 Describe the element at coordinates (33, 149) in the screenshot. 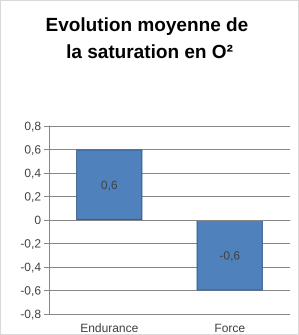

I see `y-tick-label: 0,6` at that location.